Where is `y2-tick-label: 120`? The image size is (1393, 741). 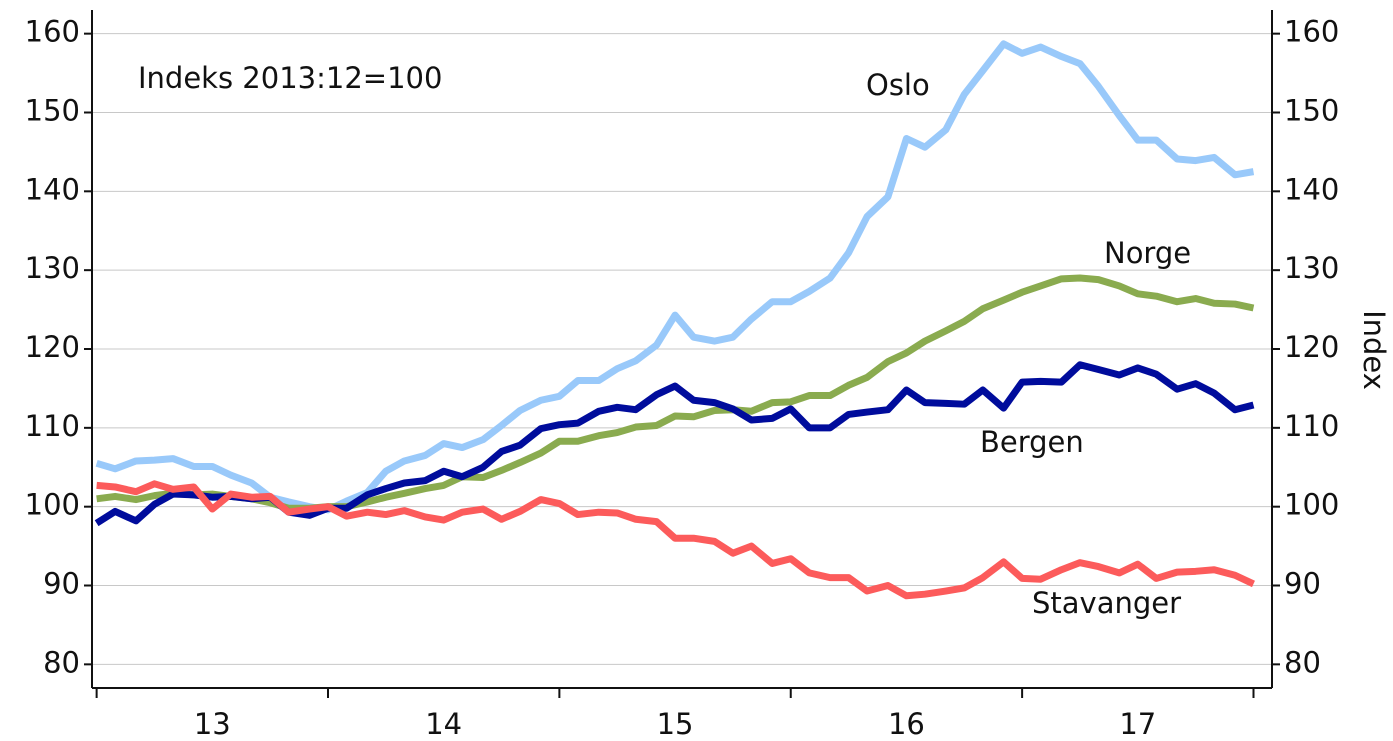 y2-tick-label: 120 is located at coordinates (1311, 347).